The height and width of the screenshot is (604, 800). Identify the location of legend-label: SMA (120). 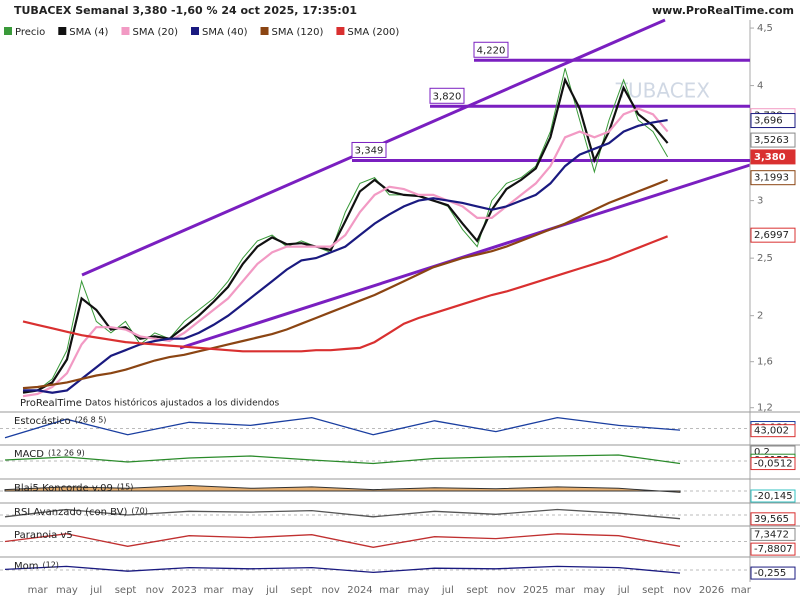
(298, 32).